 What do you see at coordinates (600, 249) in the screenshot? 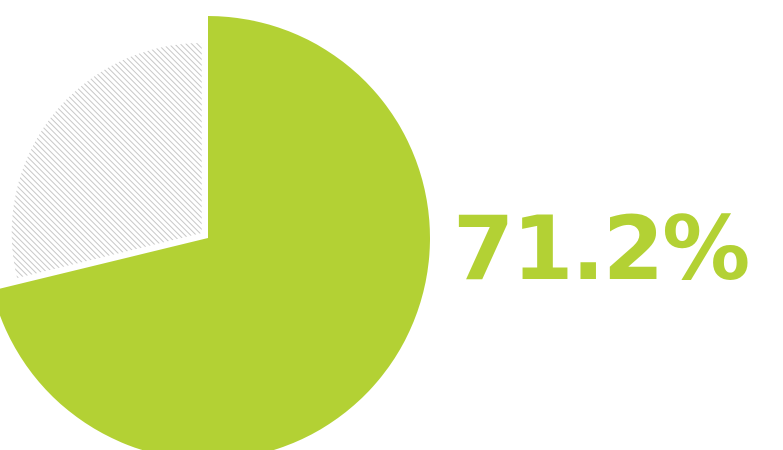
I see `percentage-label: 71.2%` at bounding box center [600, 249].